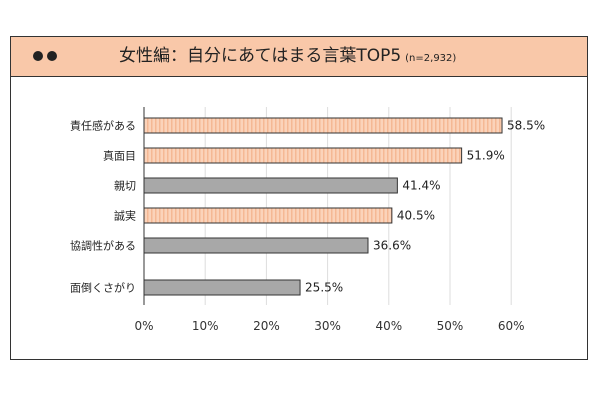 Image resolution: width=600 pixels, height=400 pixels. Describe the element at coordinates (125, 186) in the screenshot. I see `category-label: 親切` at that location.